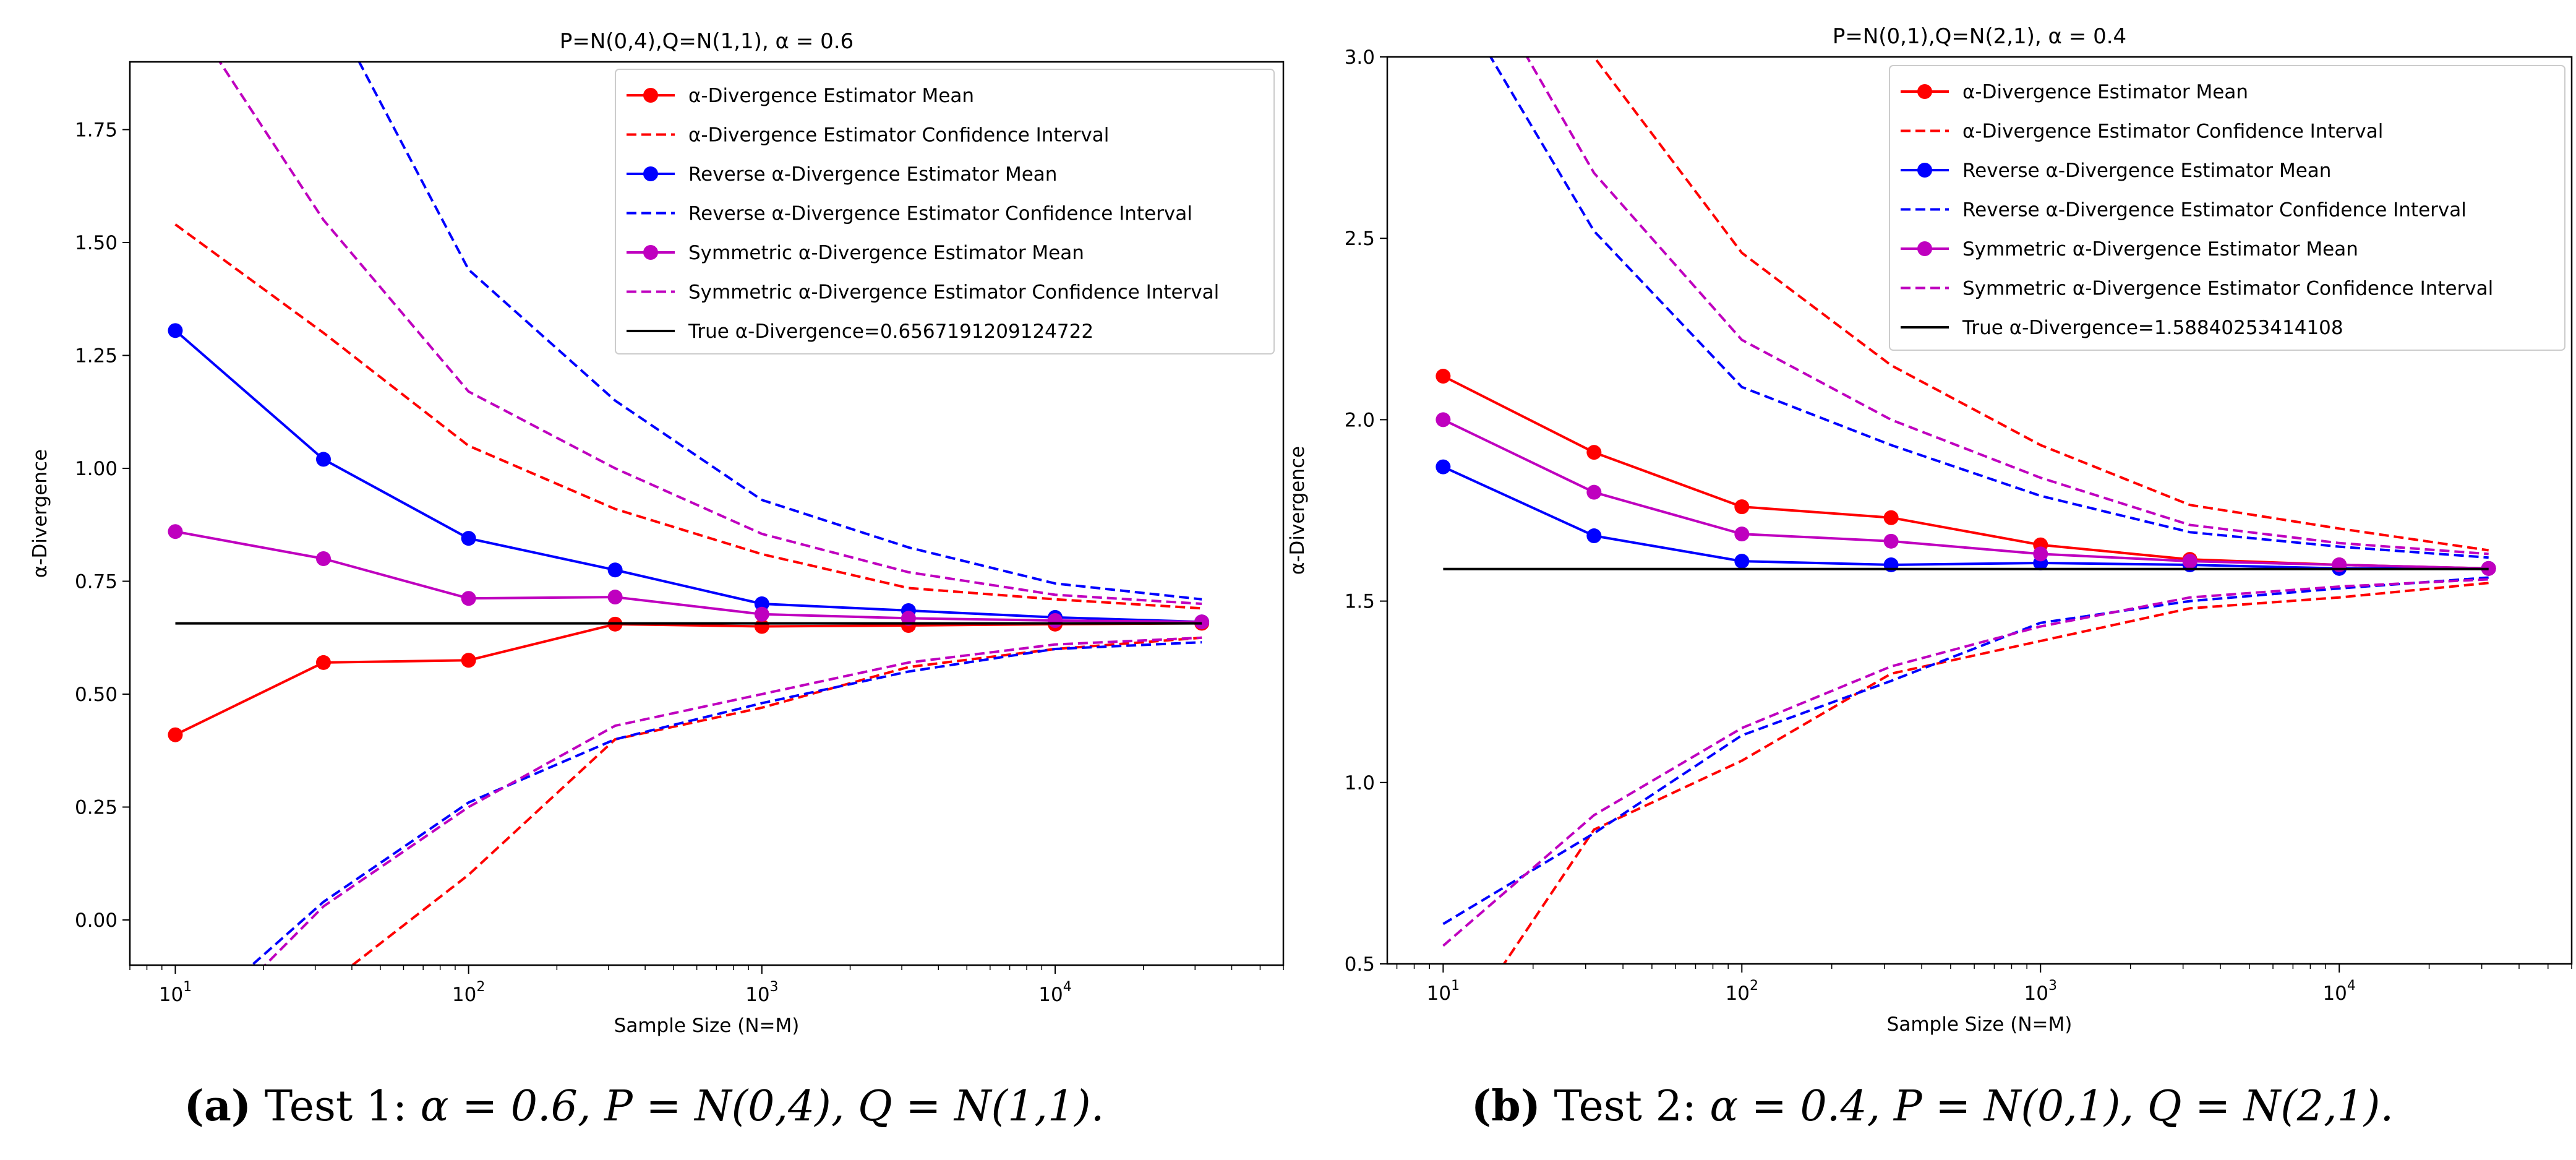  Describe the element at coordinates (97, 243) in the screenshot. I see `y-tick-label: 1.50` at that location.